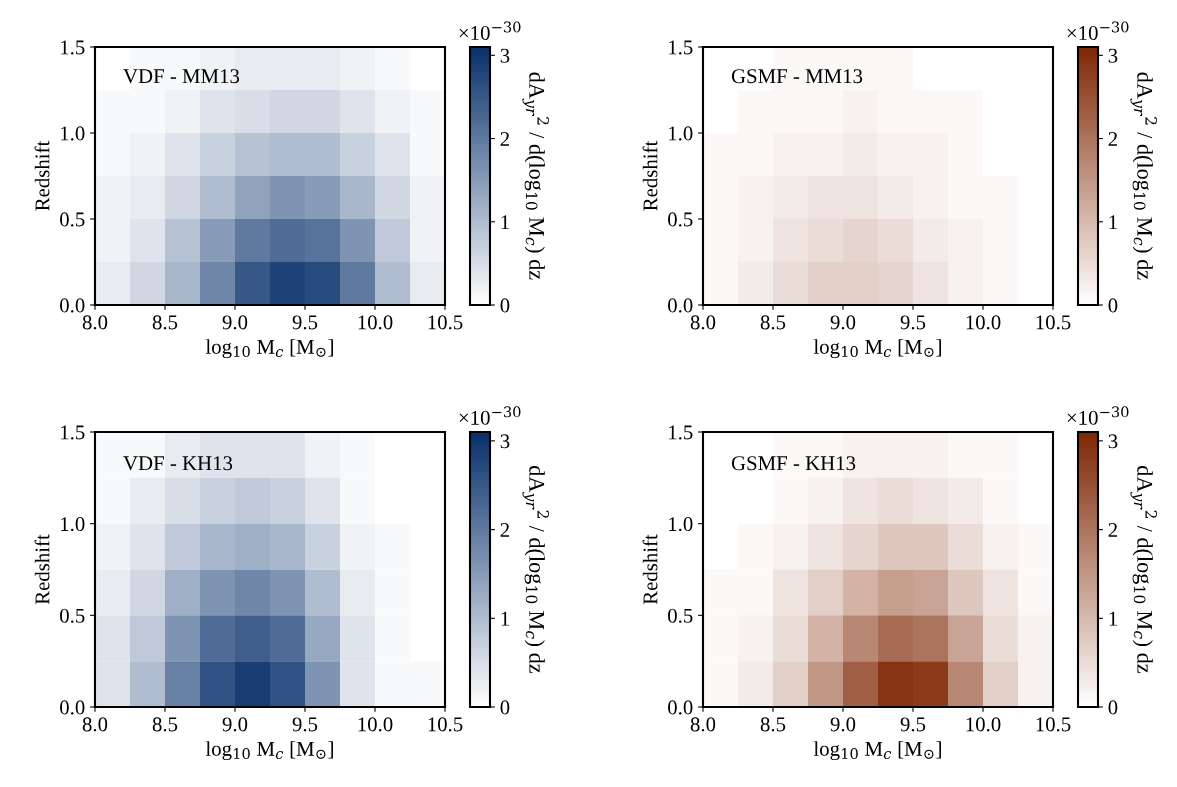  Describe the element at coordinates (181, 76) in the screenshot. I see `annotation: VDF - MM13` at that location.